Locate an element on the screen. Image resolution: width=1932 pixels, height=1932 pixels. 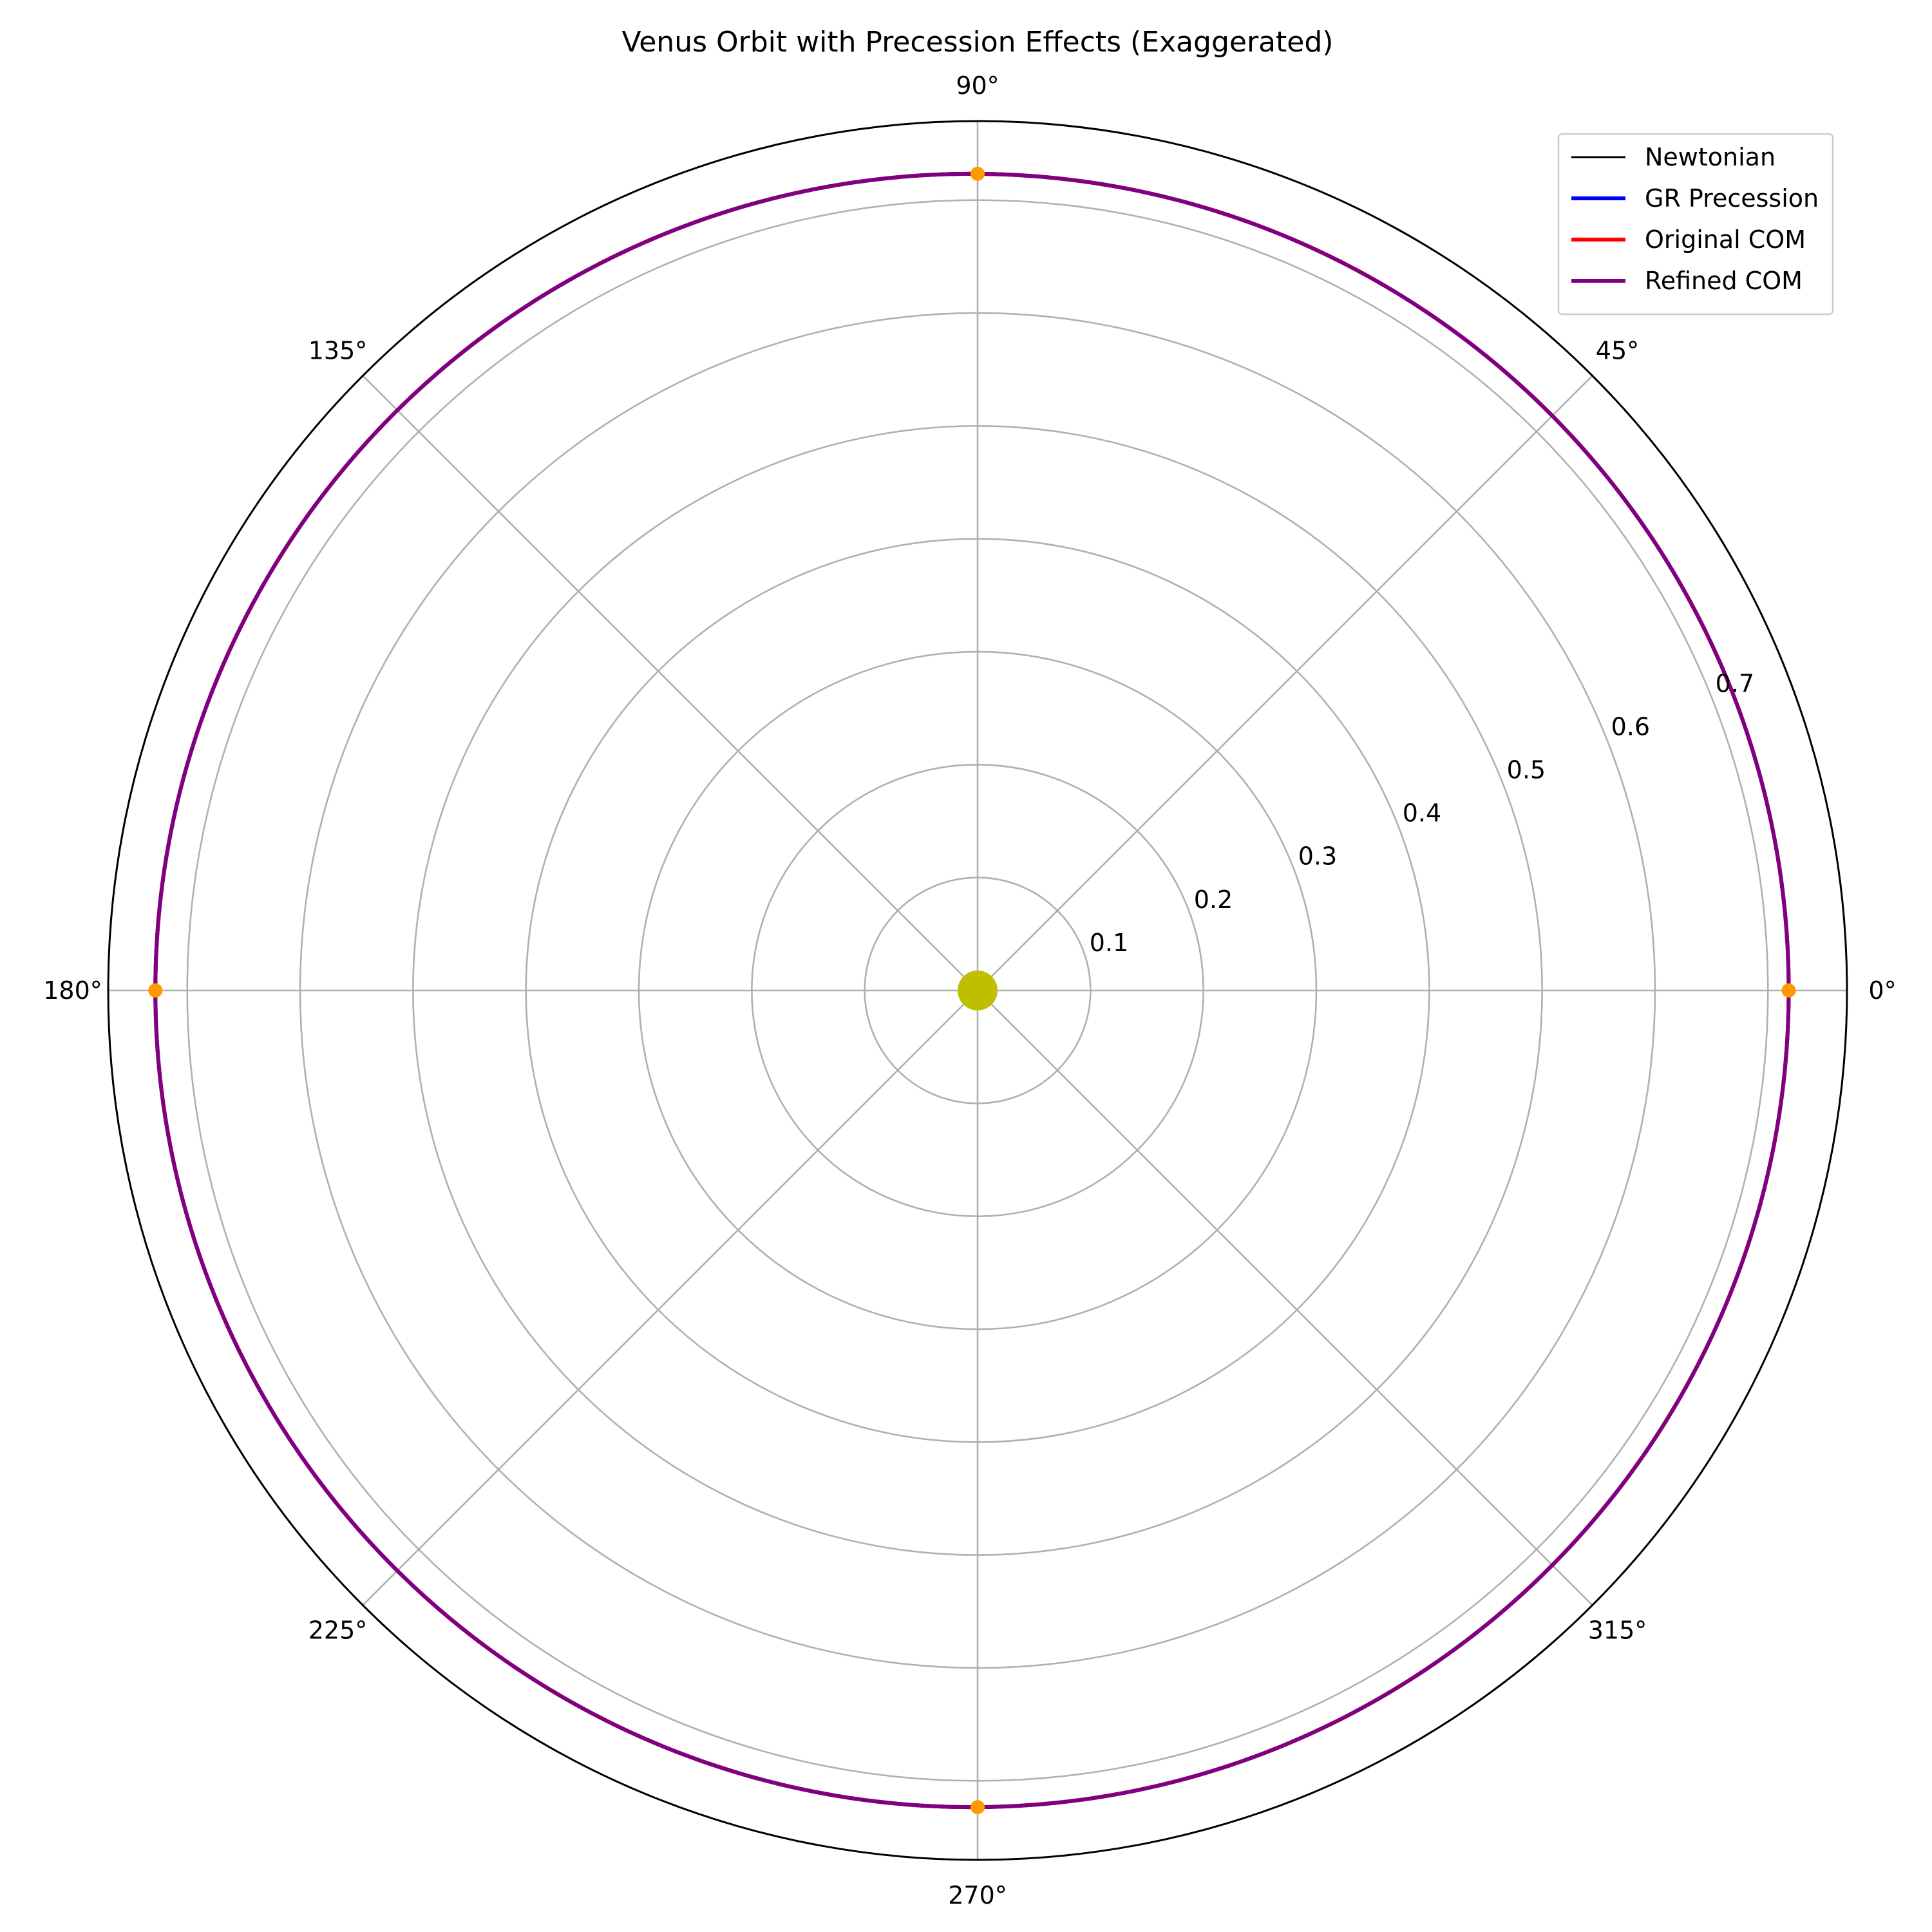
legend-box is located at coordinates (1696, 224).